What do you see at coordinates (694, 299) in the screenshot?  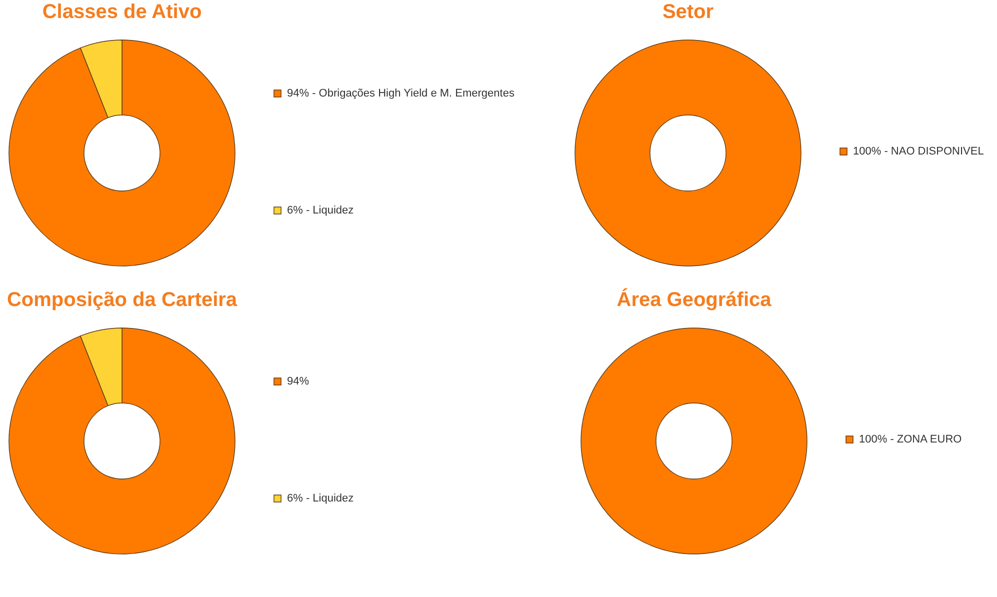 I see `chart-title: Área Geográfica` at bounding box center [694, 299].